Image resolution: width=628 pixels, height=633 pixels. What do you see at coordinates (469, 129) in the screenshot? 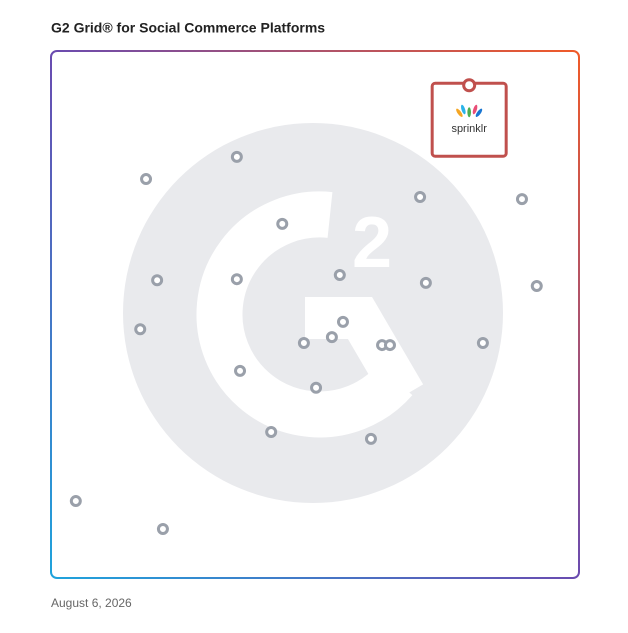
I see `highlight-label: sprinklr` at bounding box center [469, 129].